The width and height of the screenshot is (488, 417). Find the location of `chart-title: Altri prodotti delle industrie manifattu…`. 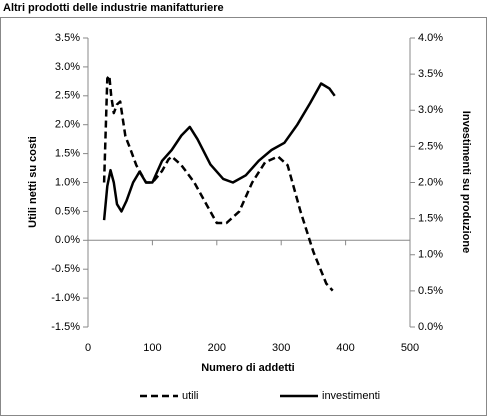

chart-title: Altri prodotti delle industrie manifattu… is located at coordinates (113, 8).